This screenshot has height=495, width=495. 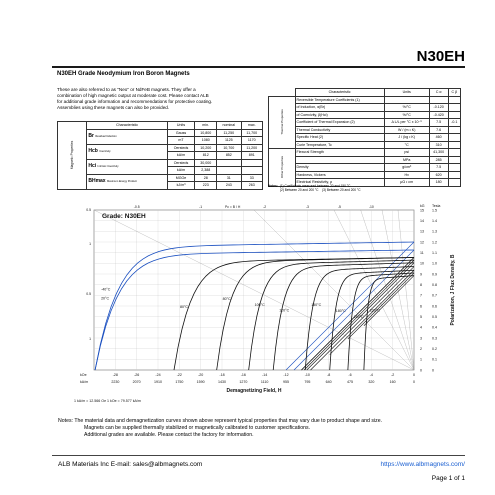 I want to click on table-cell: kA/m, so click(x=181, y=170).